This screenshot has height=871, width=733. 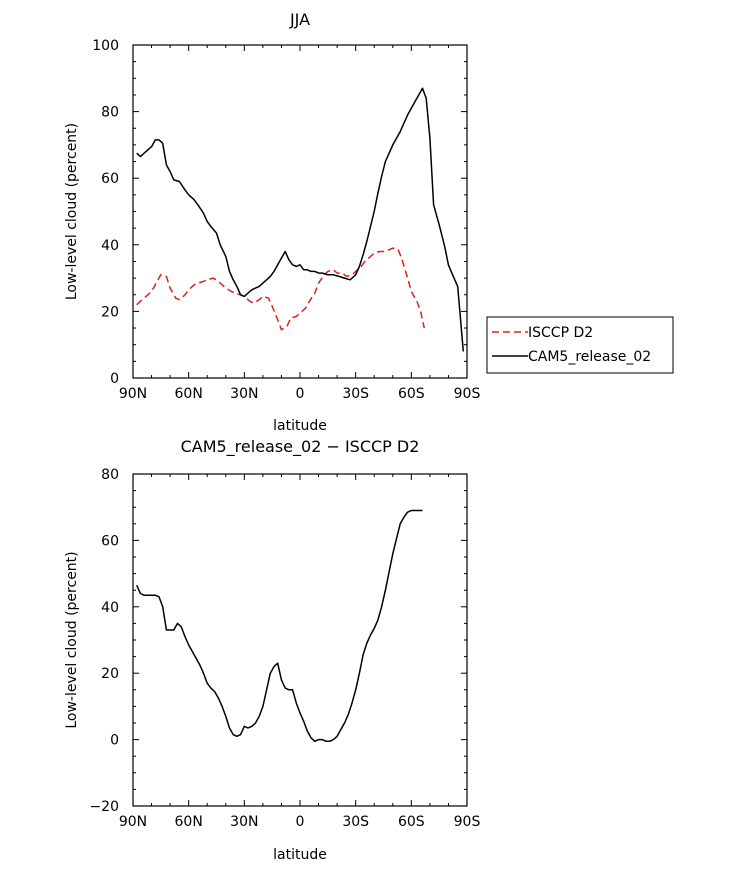 What do you see at coordinates (105, 46) in the screenshot?
I see `y-tick-label: 100` at bounding box center [105, 46].